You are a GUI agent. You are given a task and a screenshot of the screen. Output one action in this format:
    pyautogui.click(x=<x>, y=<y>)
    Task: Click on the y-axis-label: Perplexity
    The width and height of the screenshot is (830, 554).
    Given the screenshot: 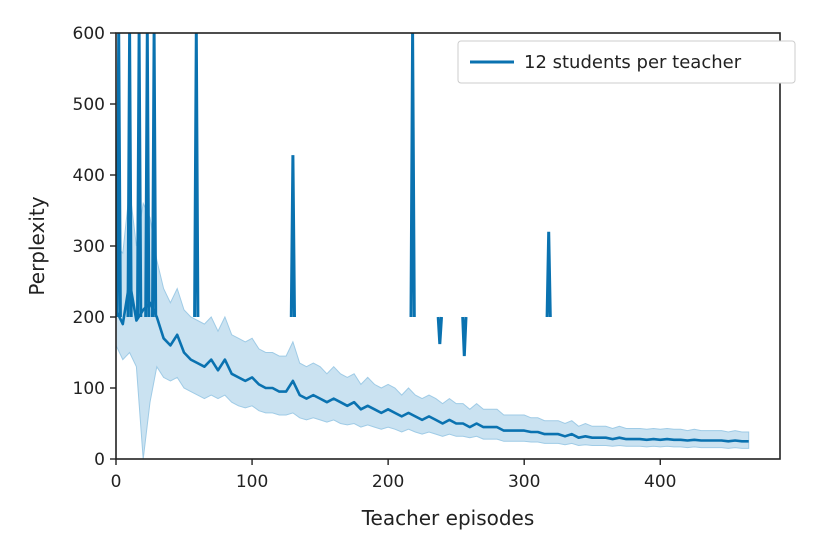 What is the action you would take?
    pyautogui.click(x=37, y=245)
    